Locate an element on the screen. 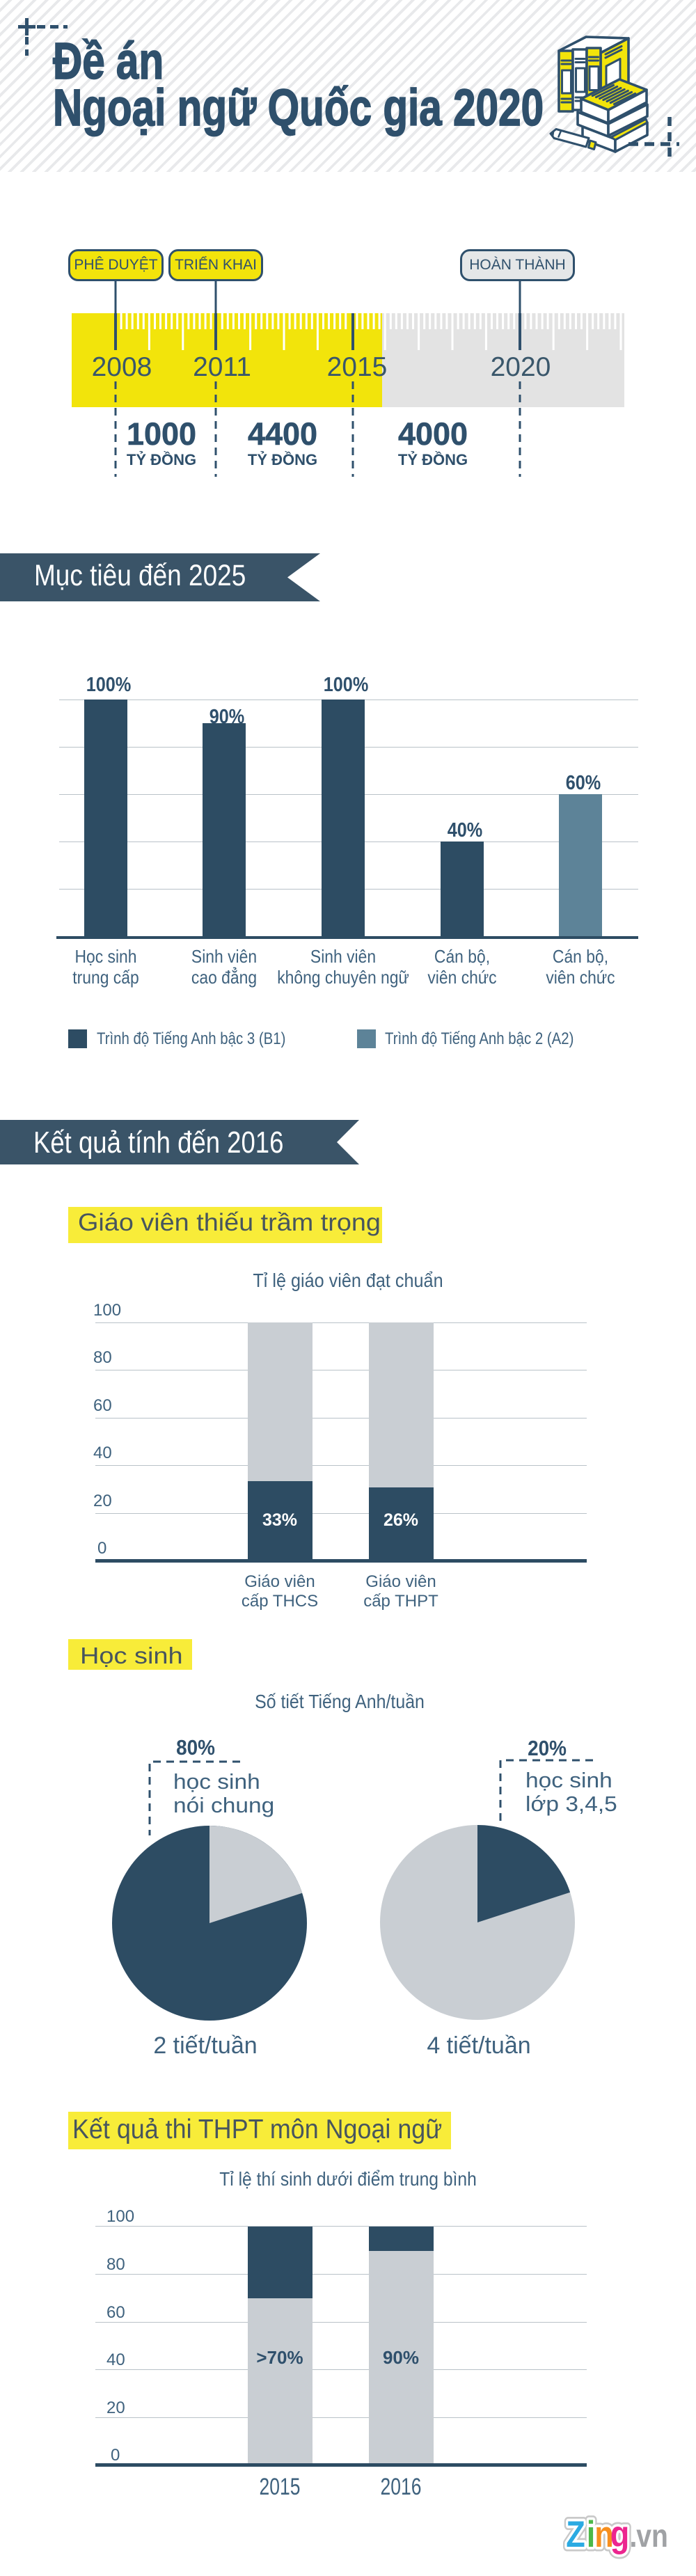 The height and width of the screenshot is (2576, 696). svg-text: 2015 is located at coordinates (357, 367).